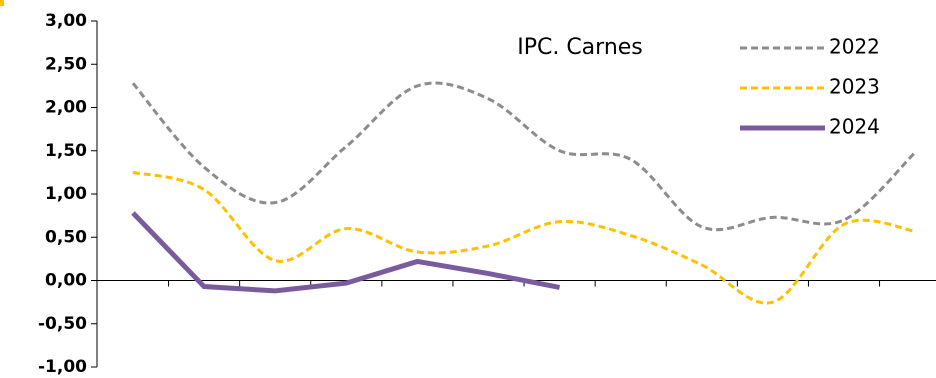 This screenshot has width=936, height=378. Describe the element at coordinates (66, 21) in the screenshot. I see `y-tick-label: 3,00` at that location.